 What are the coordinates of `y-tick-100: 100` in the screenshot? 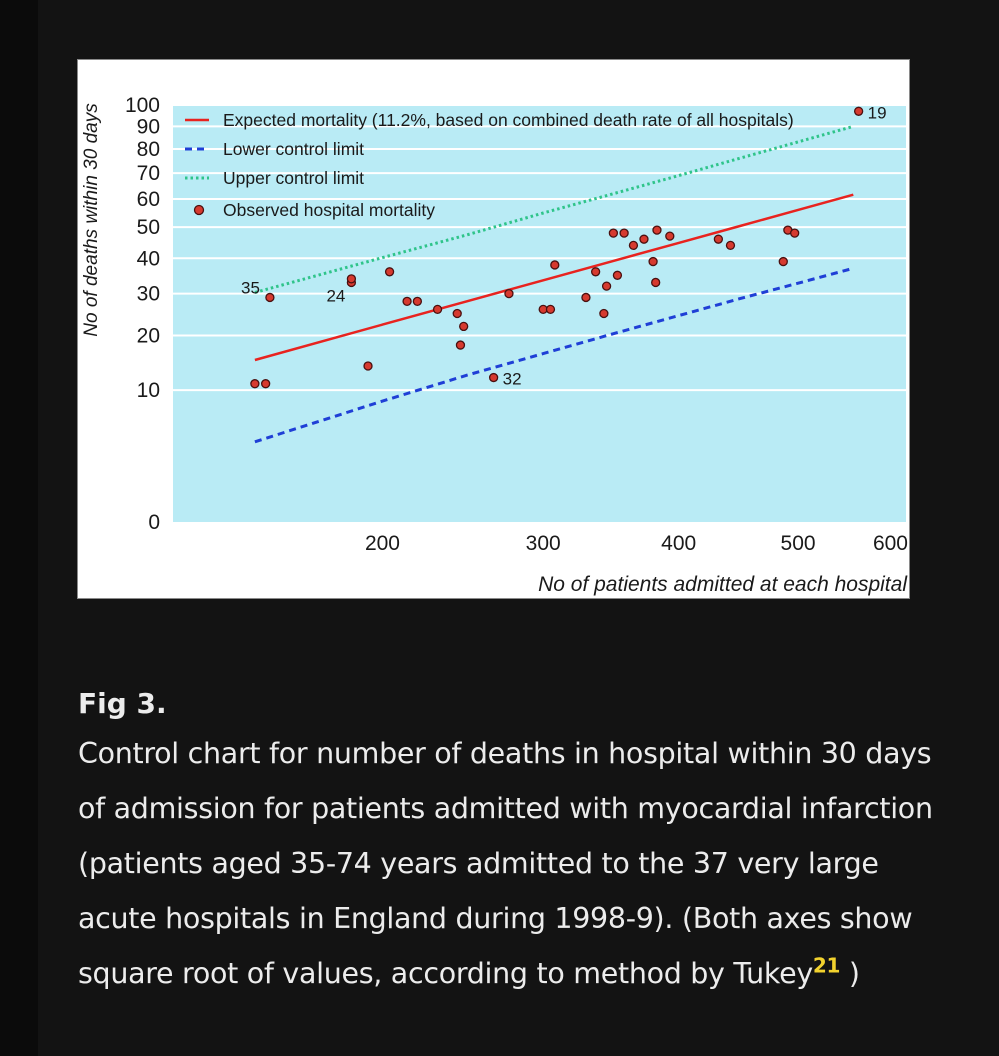 It's located at (142, 105).